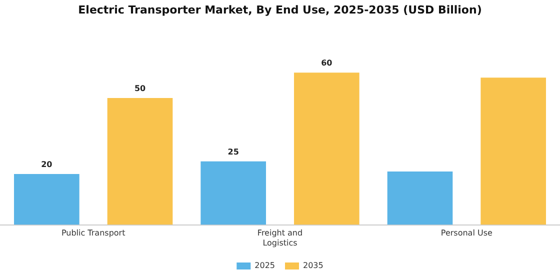 The width and height of the screenshot is (560, 280). Describe the element at coordinates (466, 233) in the screenshot. I see `x-tick-label: Personal Use` at that location.